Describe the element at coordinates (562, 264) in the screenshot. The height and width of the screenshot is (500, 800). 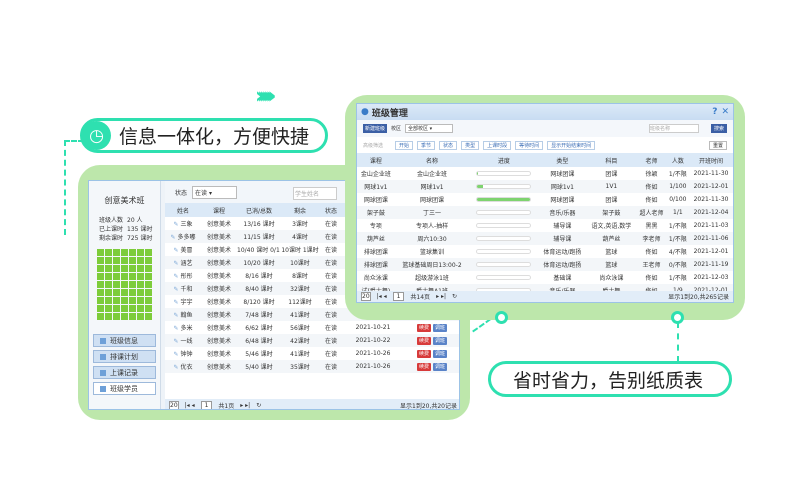
I see `cell: 体育运动/跑扬` at that location.